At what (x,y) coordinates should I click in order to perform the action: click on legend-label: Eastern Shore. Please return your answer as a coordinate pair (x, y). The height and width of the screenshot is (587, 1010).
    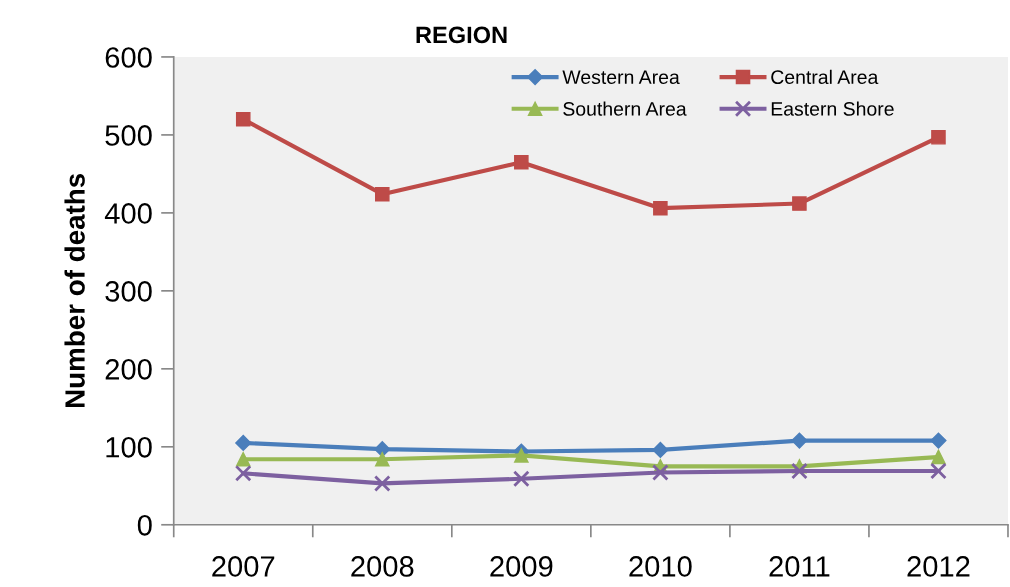
    Looking at the image, I should click on (832, 108).